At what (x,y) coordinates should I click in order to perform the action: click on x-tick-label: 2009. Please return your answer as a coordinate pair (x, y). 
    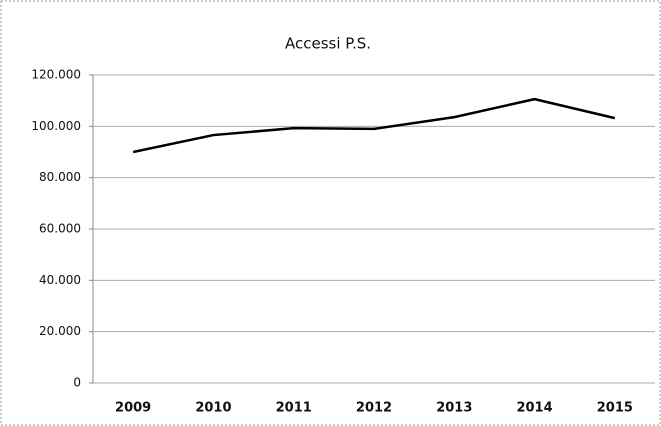
    Looking at the image, I should click on (133, 408).